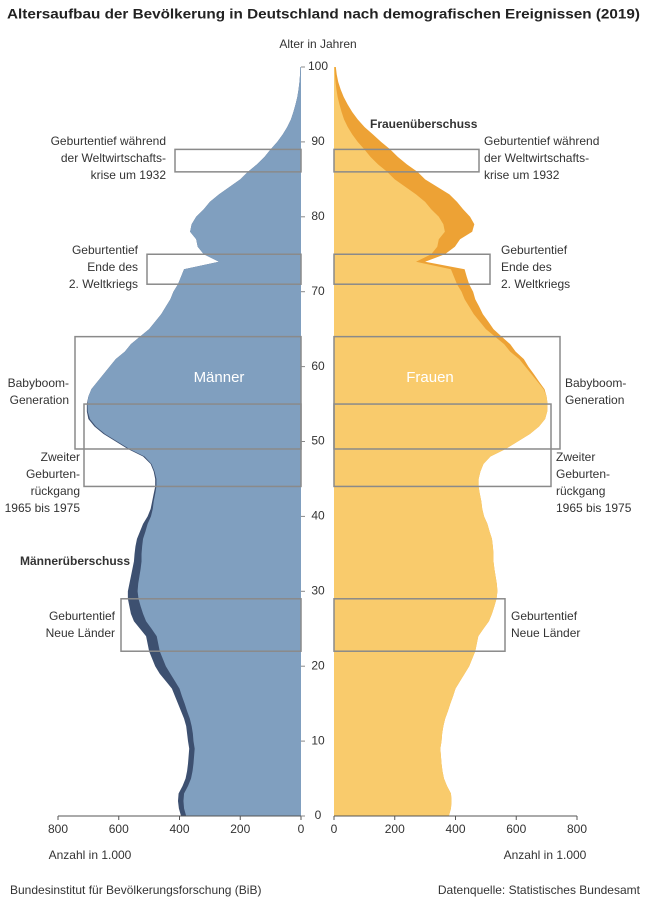 This screenshot has width=649, height=903. Describe the element at coordinates (430, 377) in the screenshot. I see `series-label: Frauen` at that location.